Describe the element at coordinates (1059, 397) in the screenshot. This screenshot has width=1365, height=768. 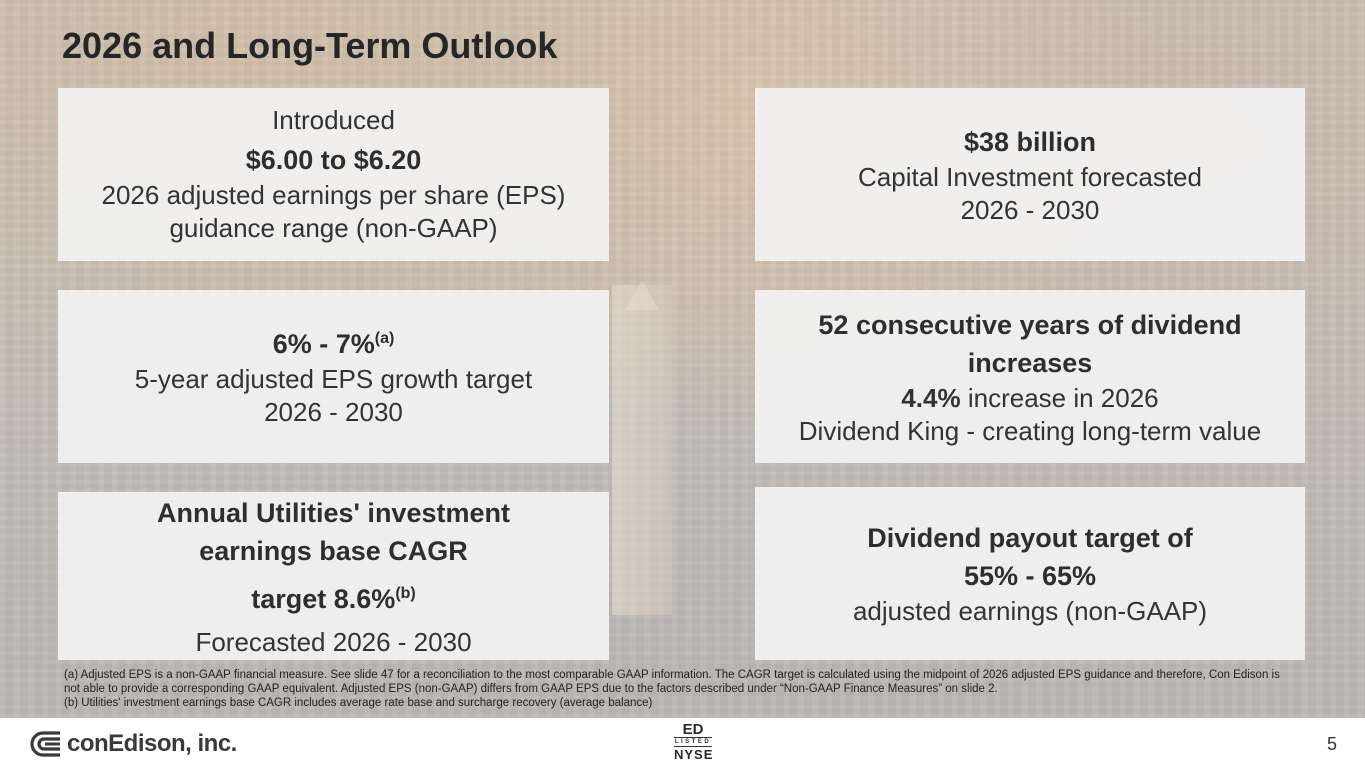
I see `dividend-increase-text: increase in 2026` at that location.